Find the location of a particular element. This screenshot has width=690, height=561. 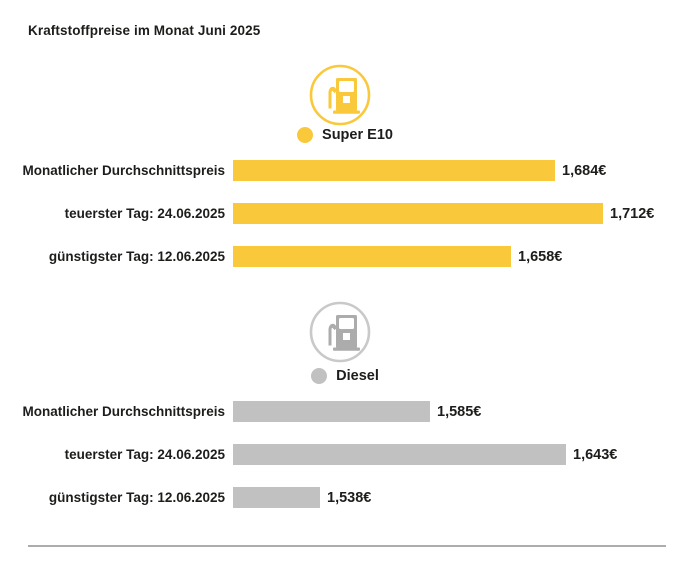

bar-value-label: 1,684€ is located at coordinates (584, 170).